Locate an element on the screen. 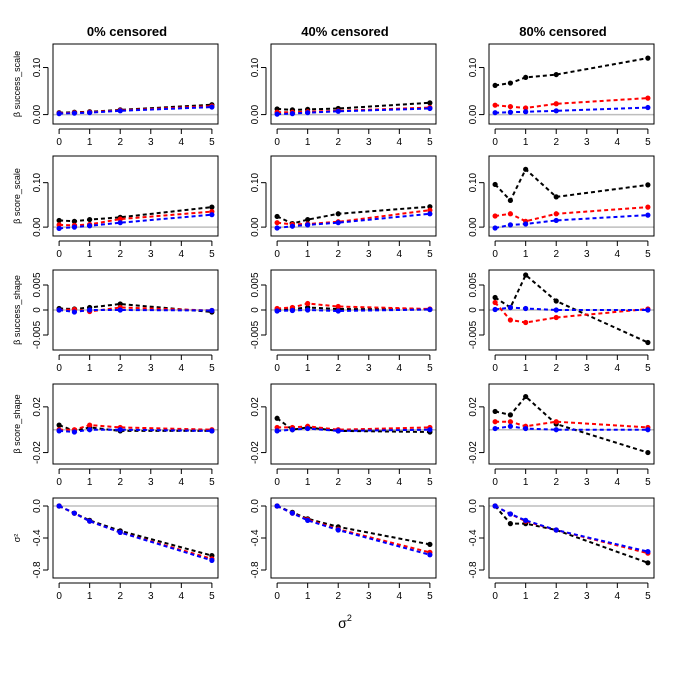 The height and width of the screenshot is (700, 700). series-line-black is located at coordinates (571, 424).